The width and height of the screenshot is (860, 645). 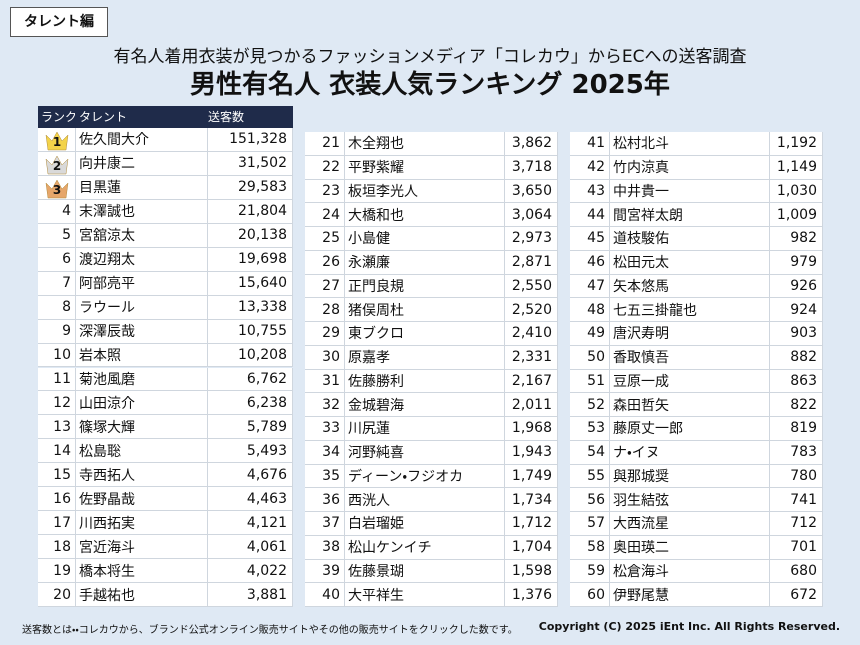 I want to click on rank: 26, so click(x=325, y=262).